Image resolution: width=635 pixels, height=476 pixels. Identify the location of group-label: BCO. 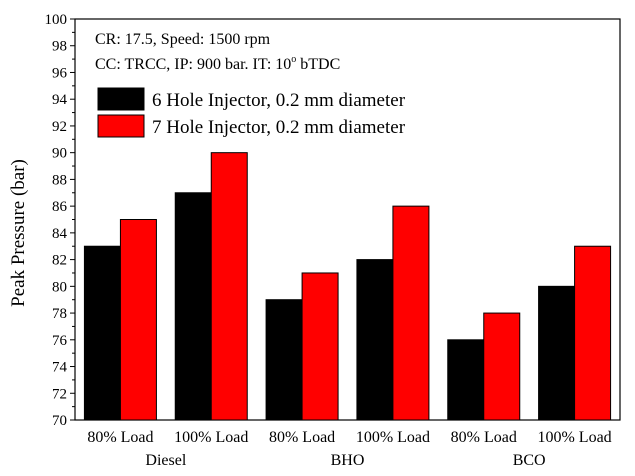
(529, 460).